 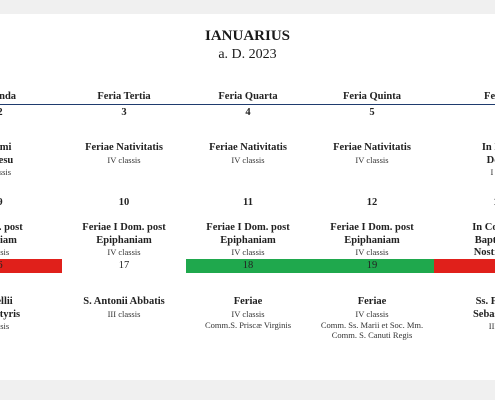 What do you see at coordinates (488, 147) in the screenshot?
I see `event-title: In Epi` at bounding box center [488, 147].